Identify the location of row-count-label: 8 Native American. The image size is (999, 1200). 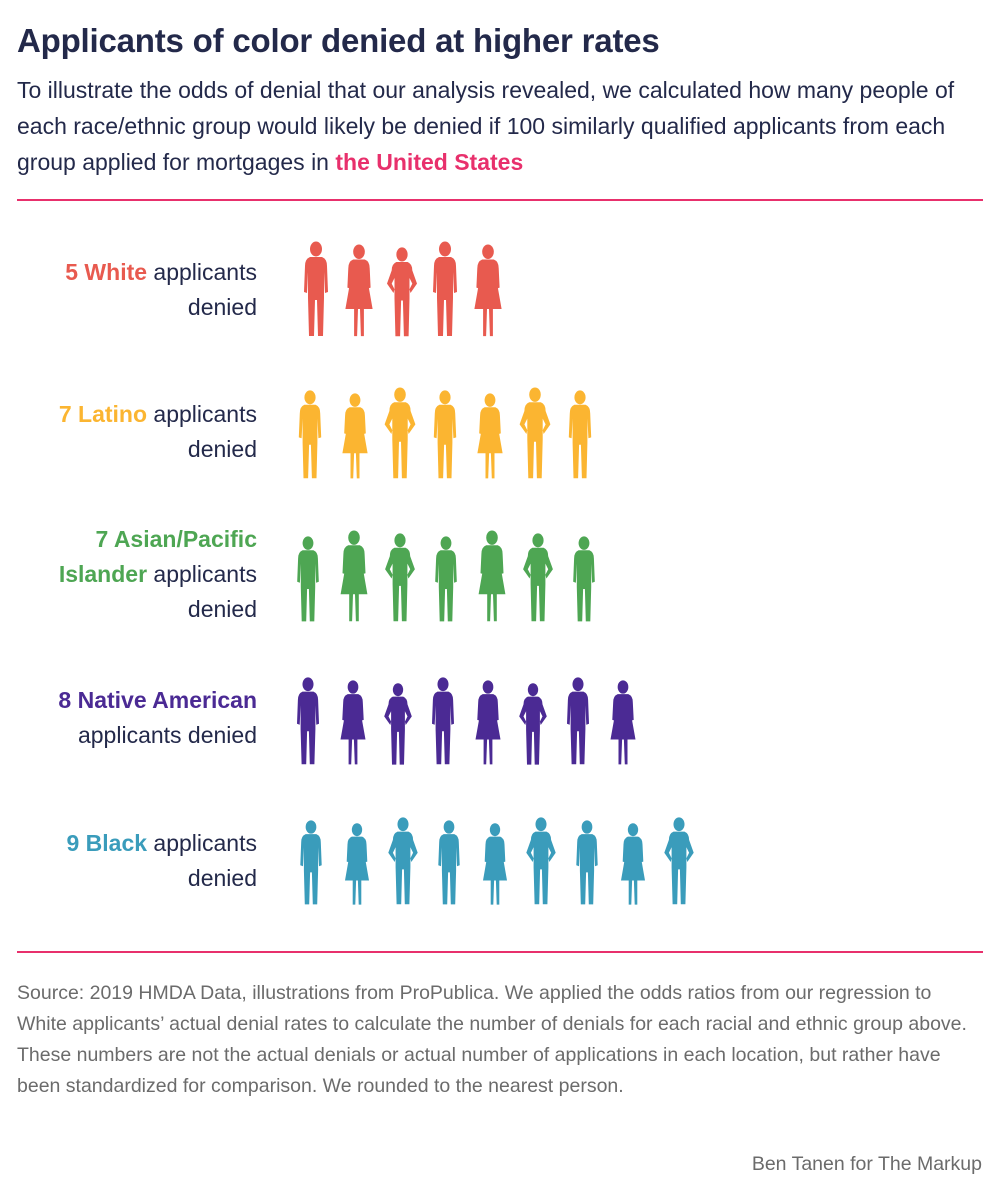
(157, 700).